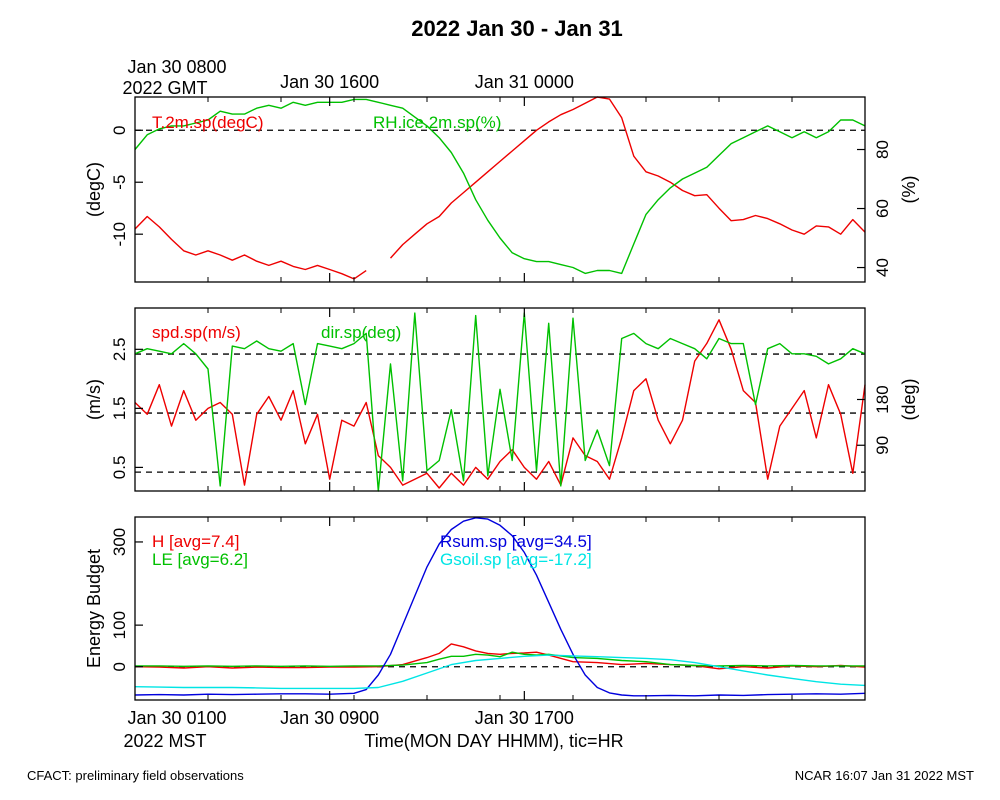 The width and height of the screenshot is (1000, 800). What do you see at coordinates (94, 189) in the screenshot?
I see `y-axis-label-left: (degC)` at bounding box center [94, 189].